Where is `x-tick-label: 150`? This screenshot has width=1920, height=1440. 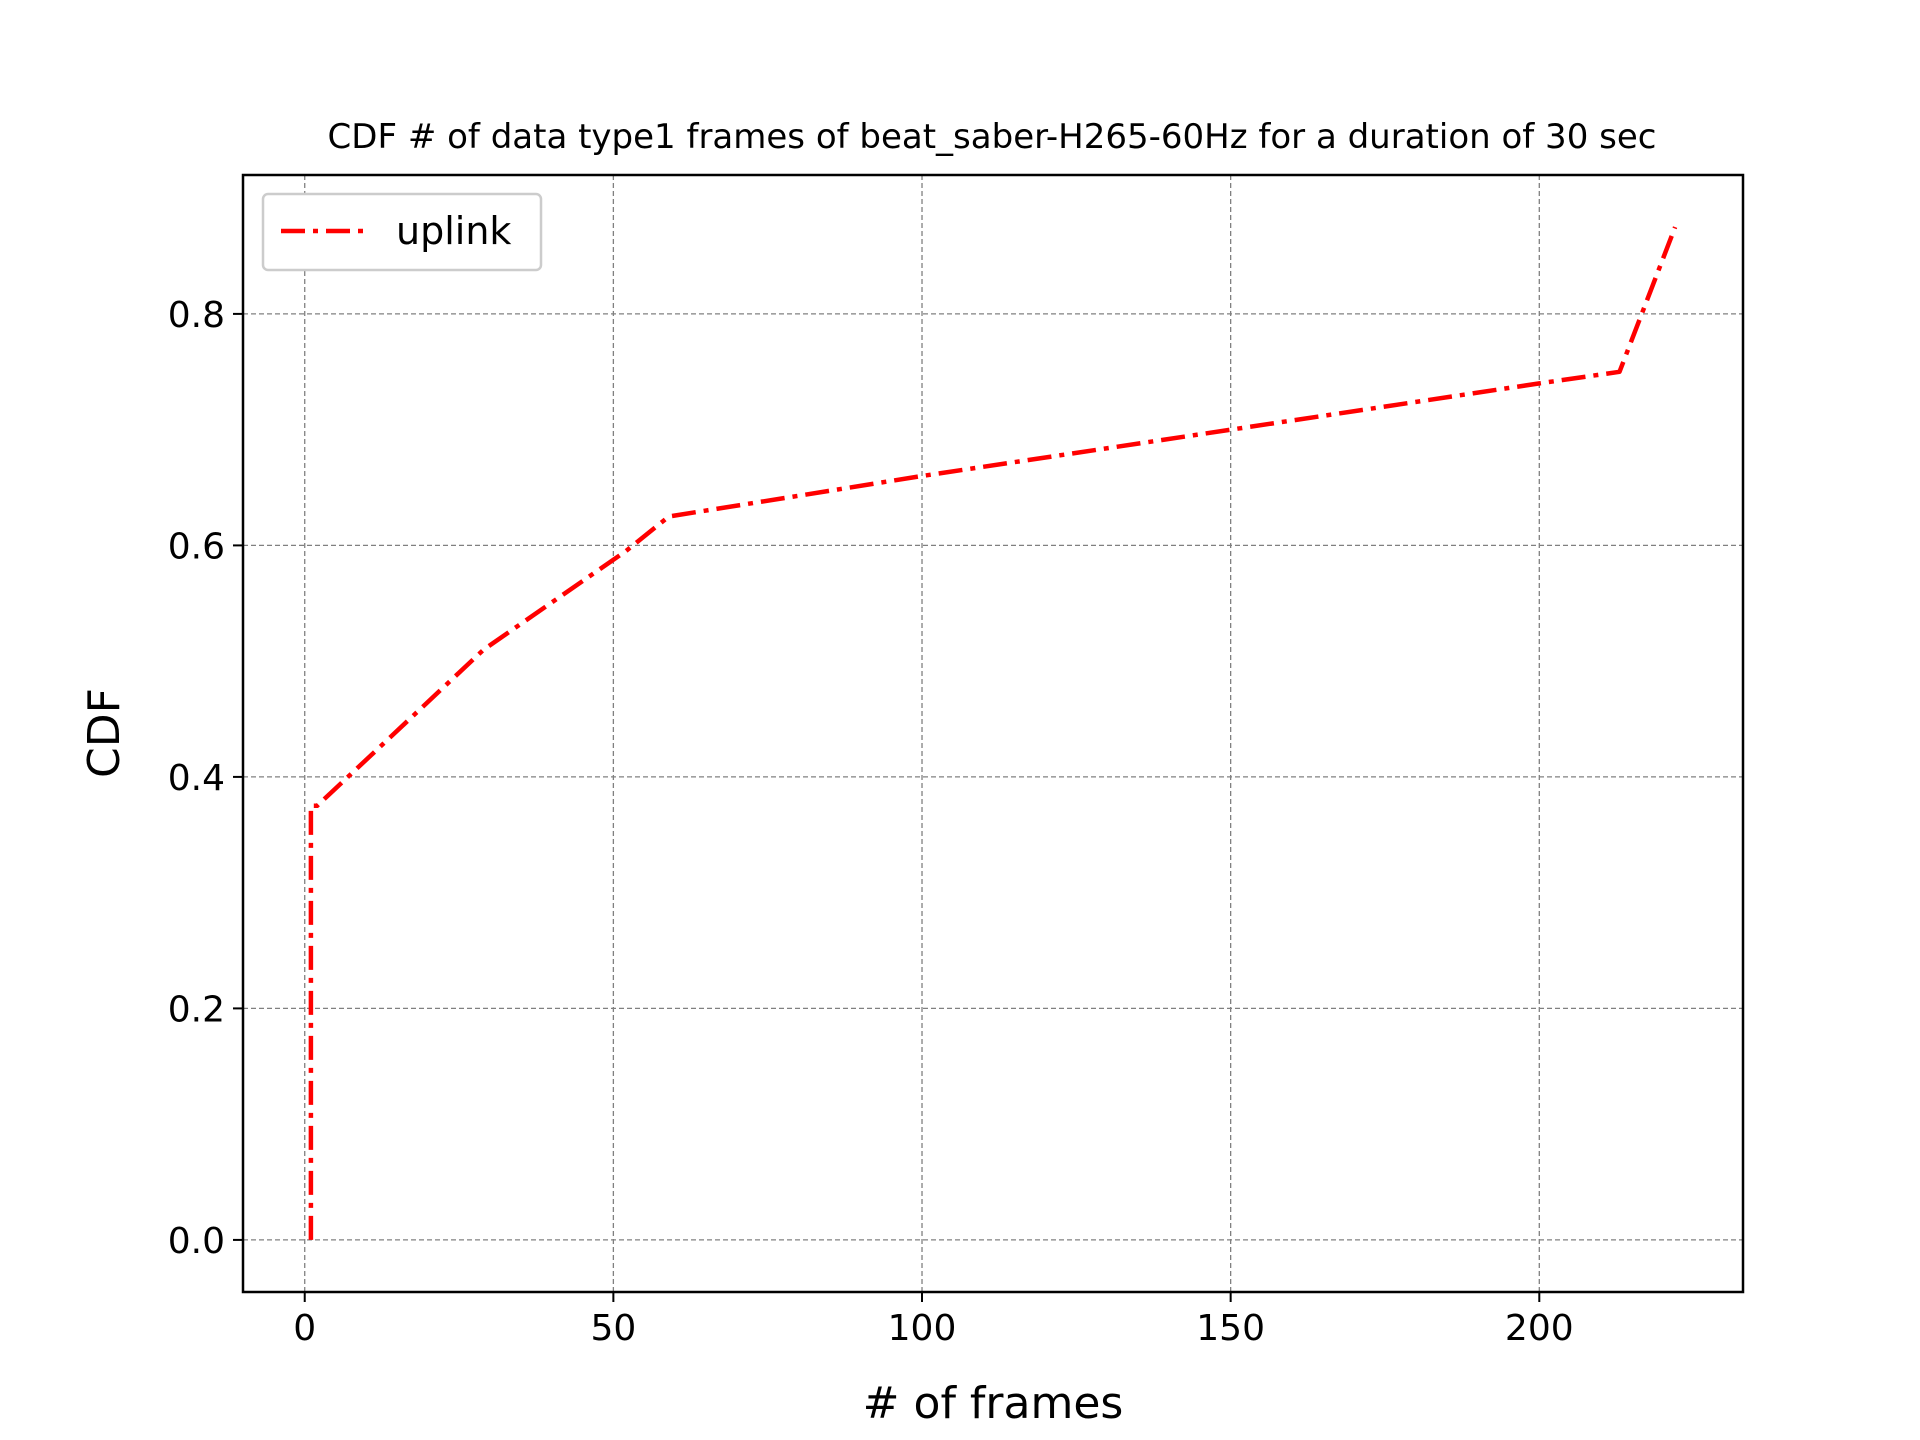
x-tick-label: 150 is located at coordinates (1230, 1328).